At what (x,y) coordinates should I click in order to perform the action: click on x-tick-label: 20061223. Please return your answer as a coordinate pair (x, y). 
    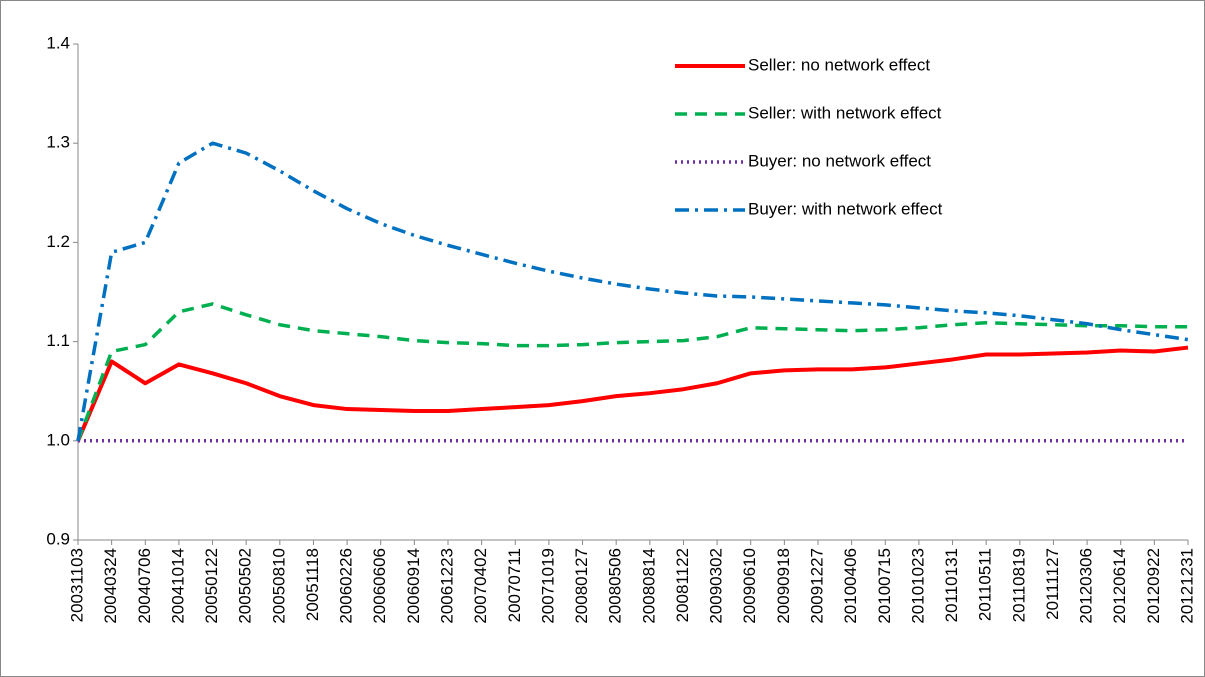
    Looking at the image, I should click on (446, 586).